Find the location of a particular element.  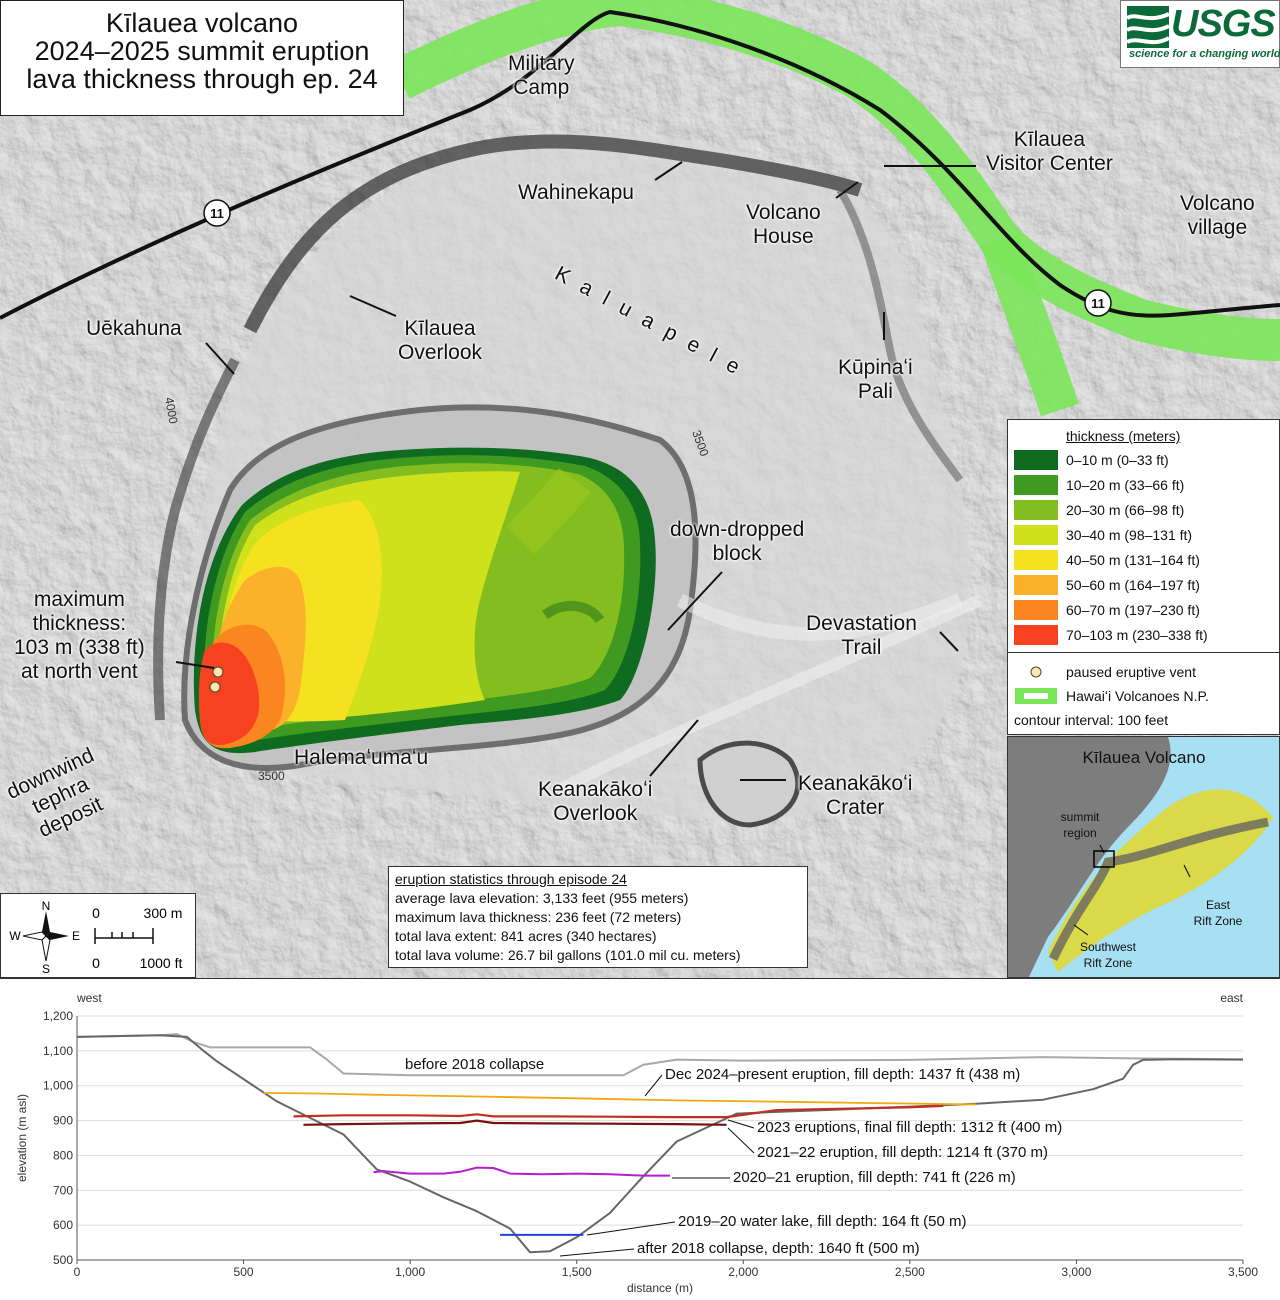

highway-number-west: 11 is located at coordinates (217, 213).